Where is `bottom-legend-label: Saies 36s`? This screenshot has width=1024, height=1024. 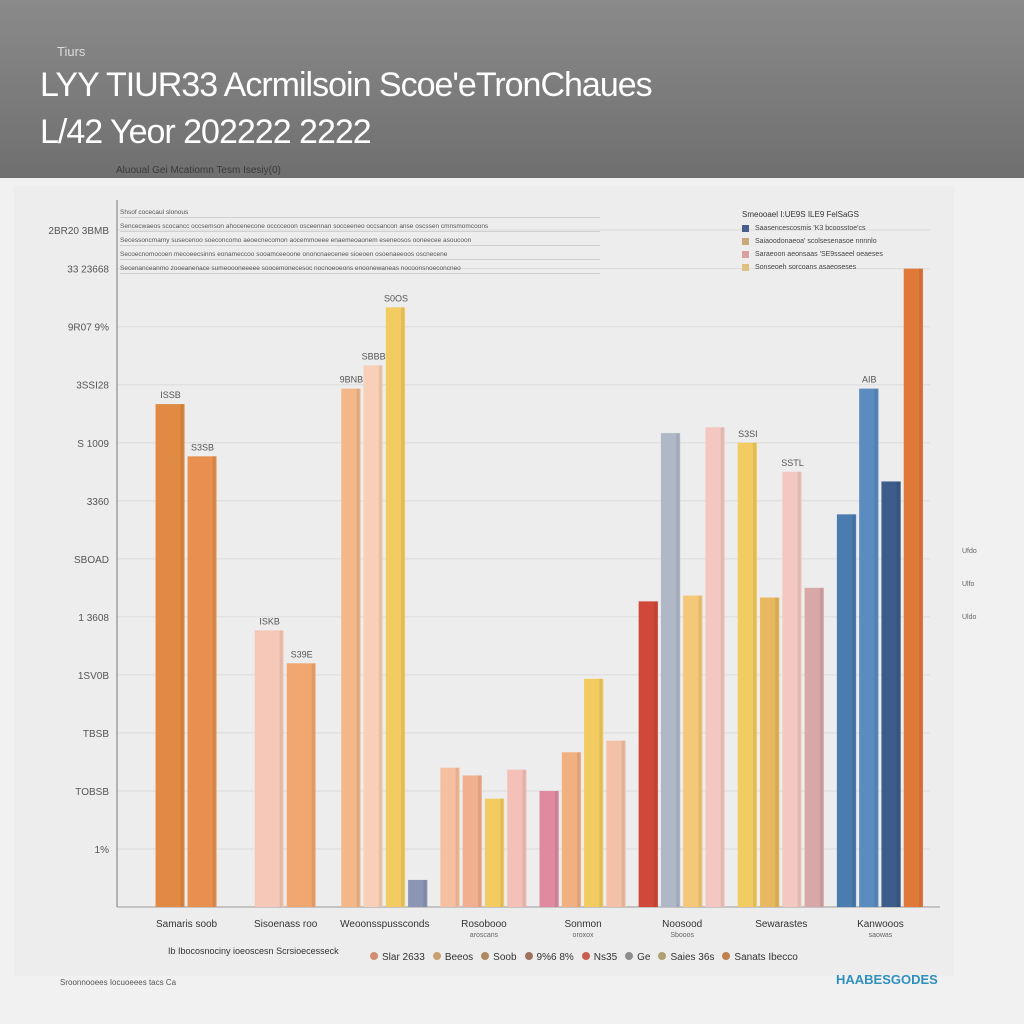
bottom-legend-label: Saies 36s is located at coordinates (692, 957).